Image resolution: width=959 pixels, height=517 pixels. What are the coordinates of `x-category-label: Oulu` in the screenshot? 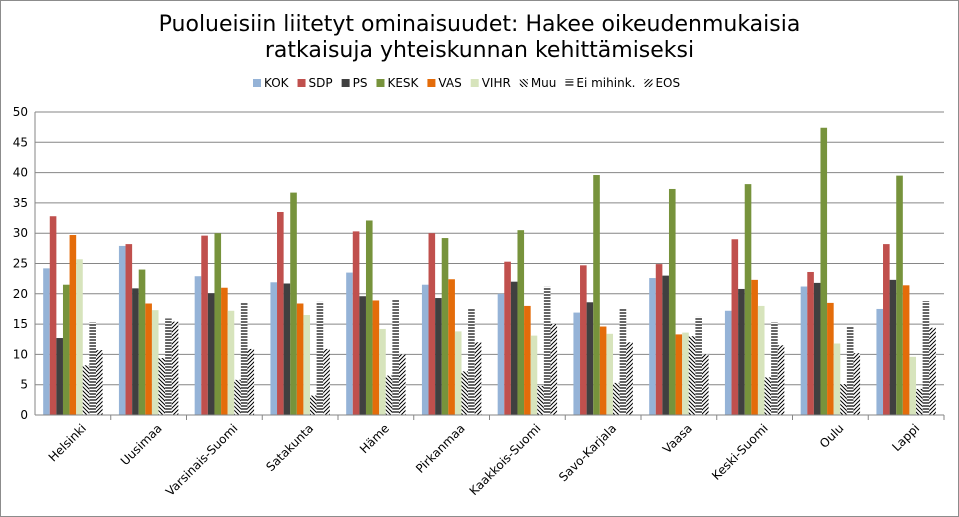 It's located at (832, 436).